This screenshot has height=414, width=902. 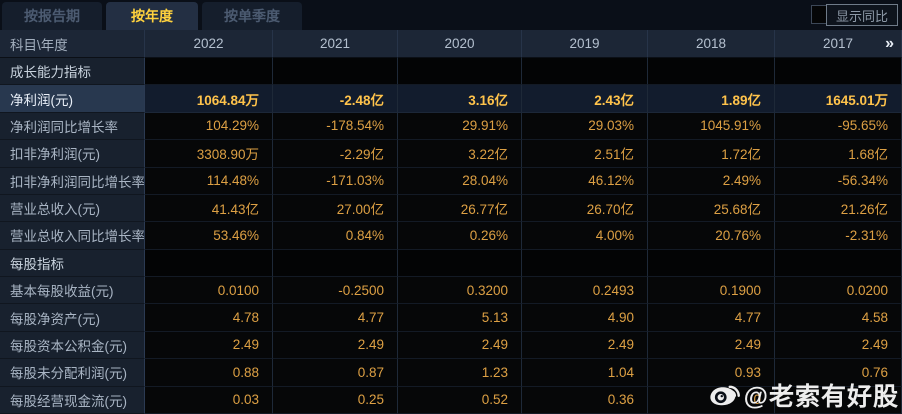 What do you see at coordinates (72, 400) in the screenshot?
I see `row-label: 每股经营现金流(元)` at bounding box center [72, 400].